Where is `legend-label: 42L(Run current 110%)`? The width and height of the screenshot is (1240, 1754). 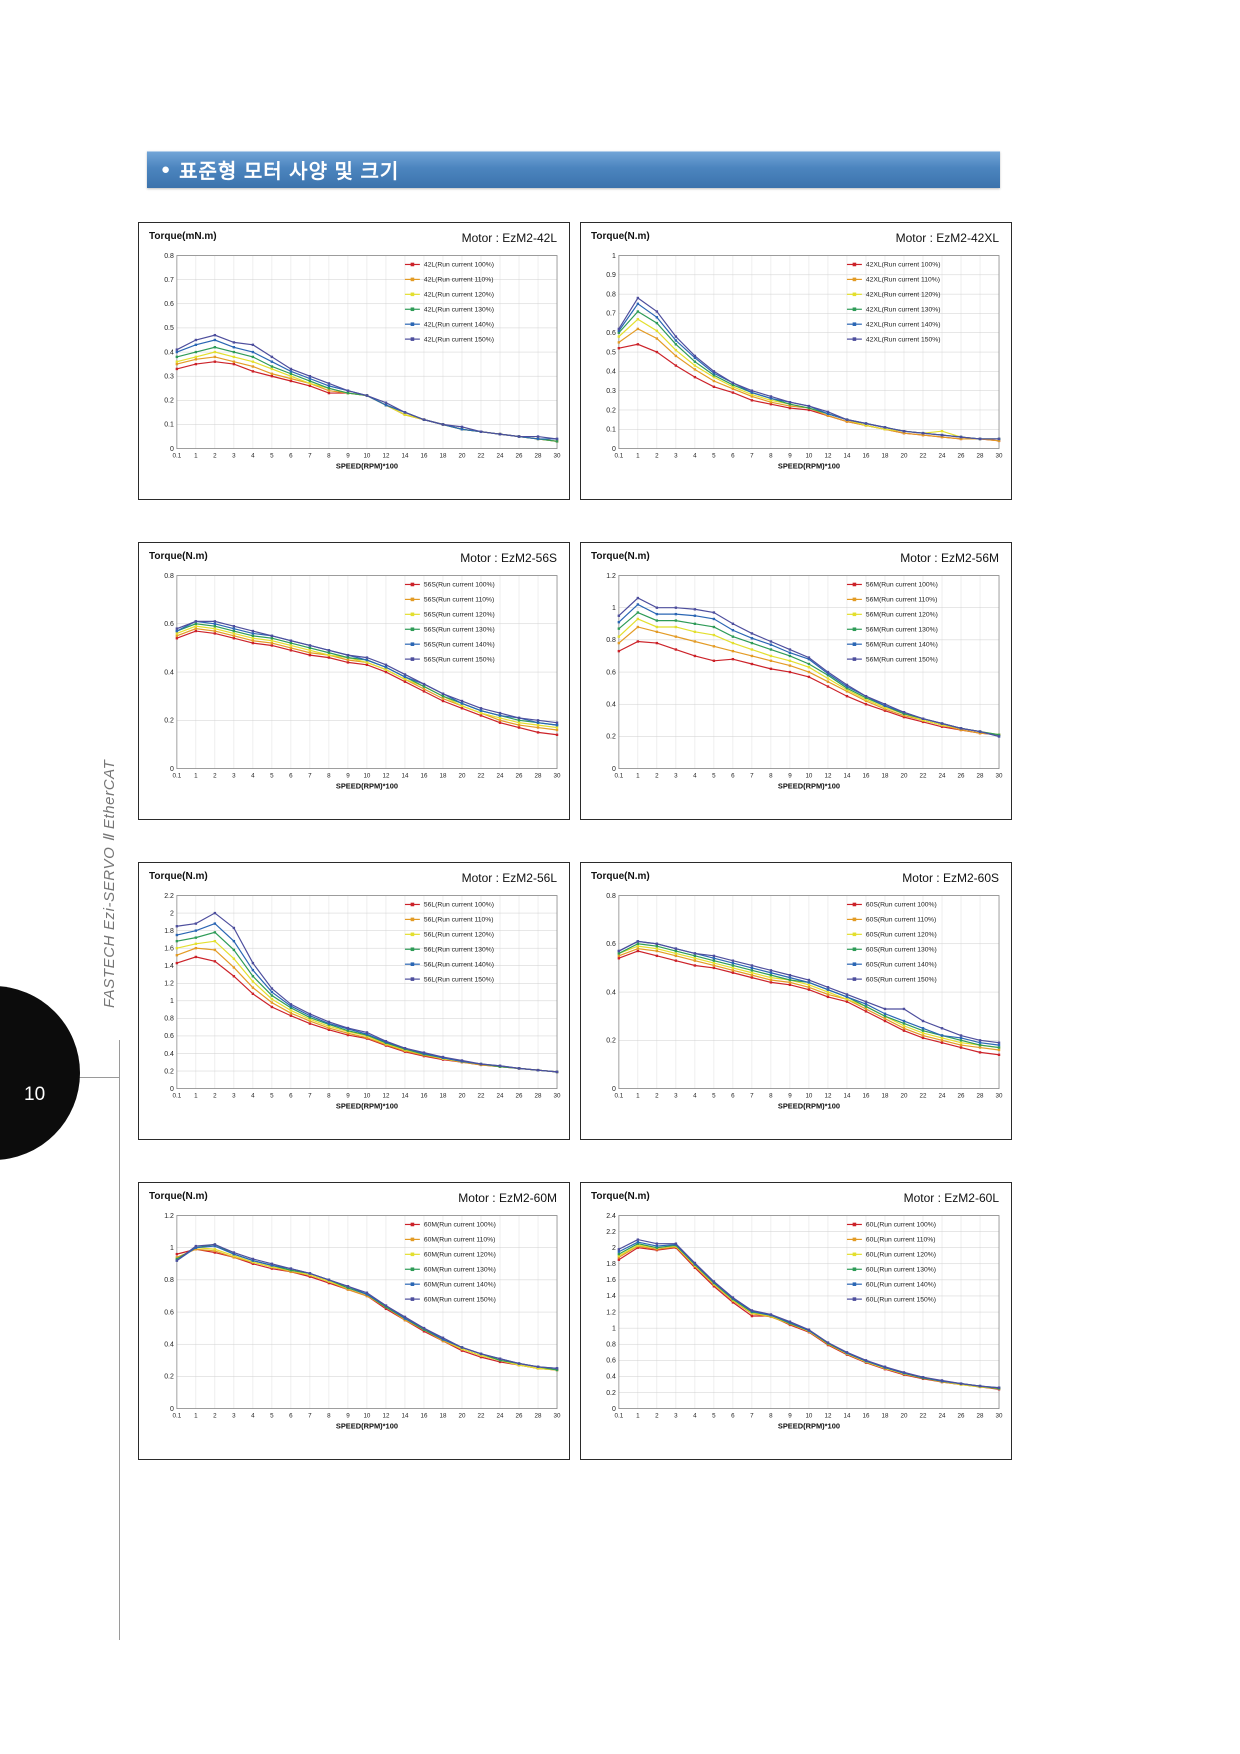
legend-label: 42L(Run current 110%) is located at coordinates (459, 280).